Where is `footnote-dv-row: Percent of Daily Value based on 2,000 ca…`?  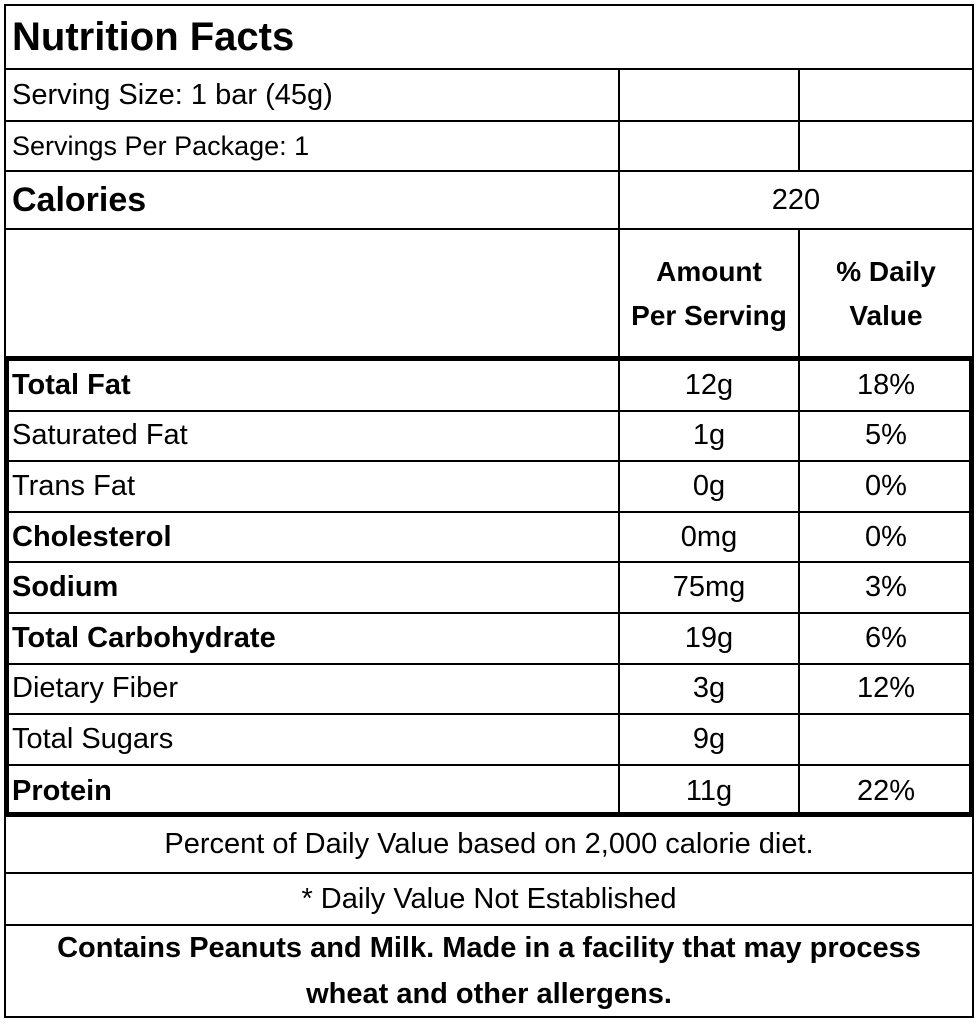 footnote-dv-row: Percent of Daily Value based on 2,000 ca… is located at coordinates (489, 845).